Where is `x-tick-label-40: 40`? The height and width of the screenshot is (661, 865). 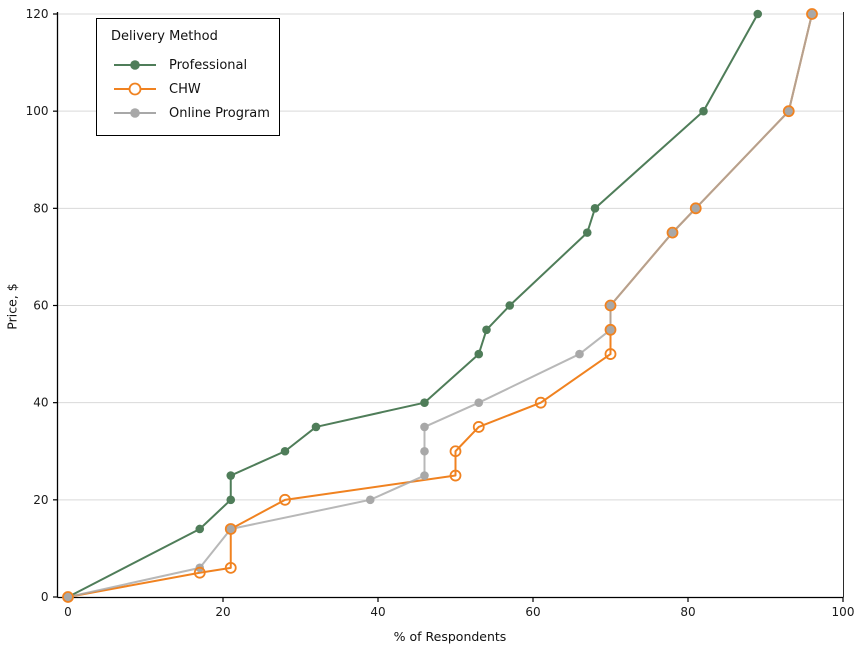
x-tick-label-40: 40 is located at coordinates (377, 612).